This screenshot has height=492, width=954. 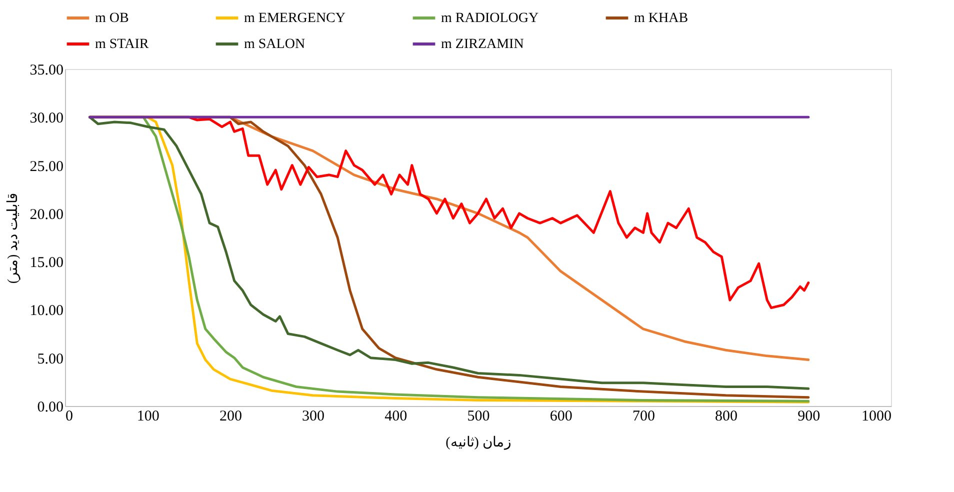 What do you see at coordinates (809, 416) in the screenshot?
I see `x-tick-label: 900` at bounding box center [809, 416].